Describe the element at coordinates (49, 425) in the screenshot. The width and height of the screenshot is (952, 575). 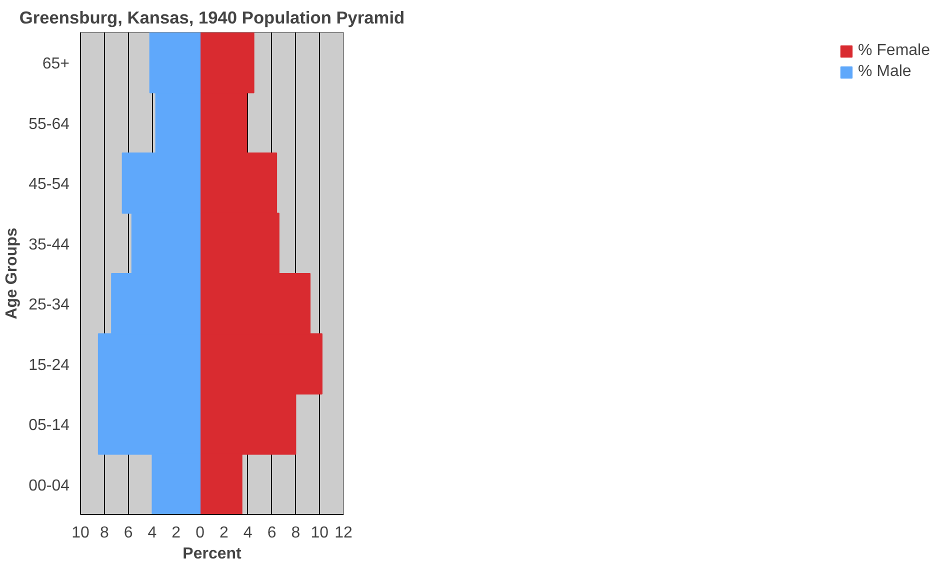
I see `y-tick-label: 05-14` at that location.